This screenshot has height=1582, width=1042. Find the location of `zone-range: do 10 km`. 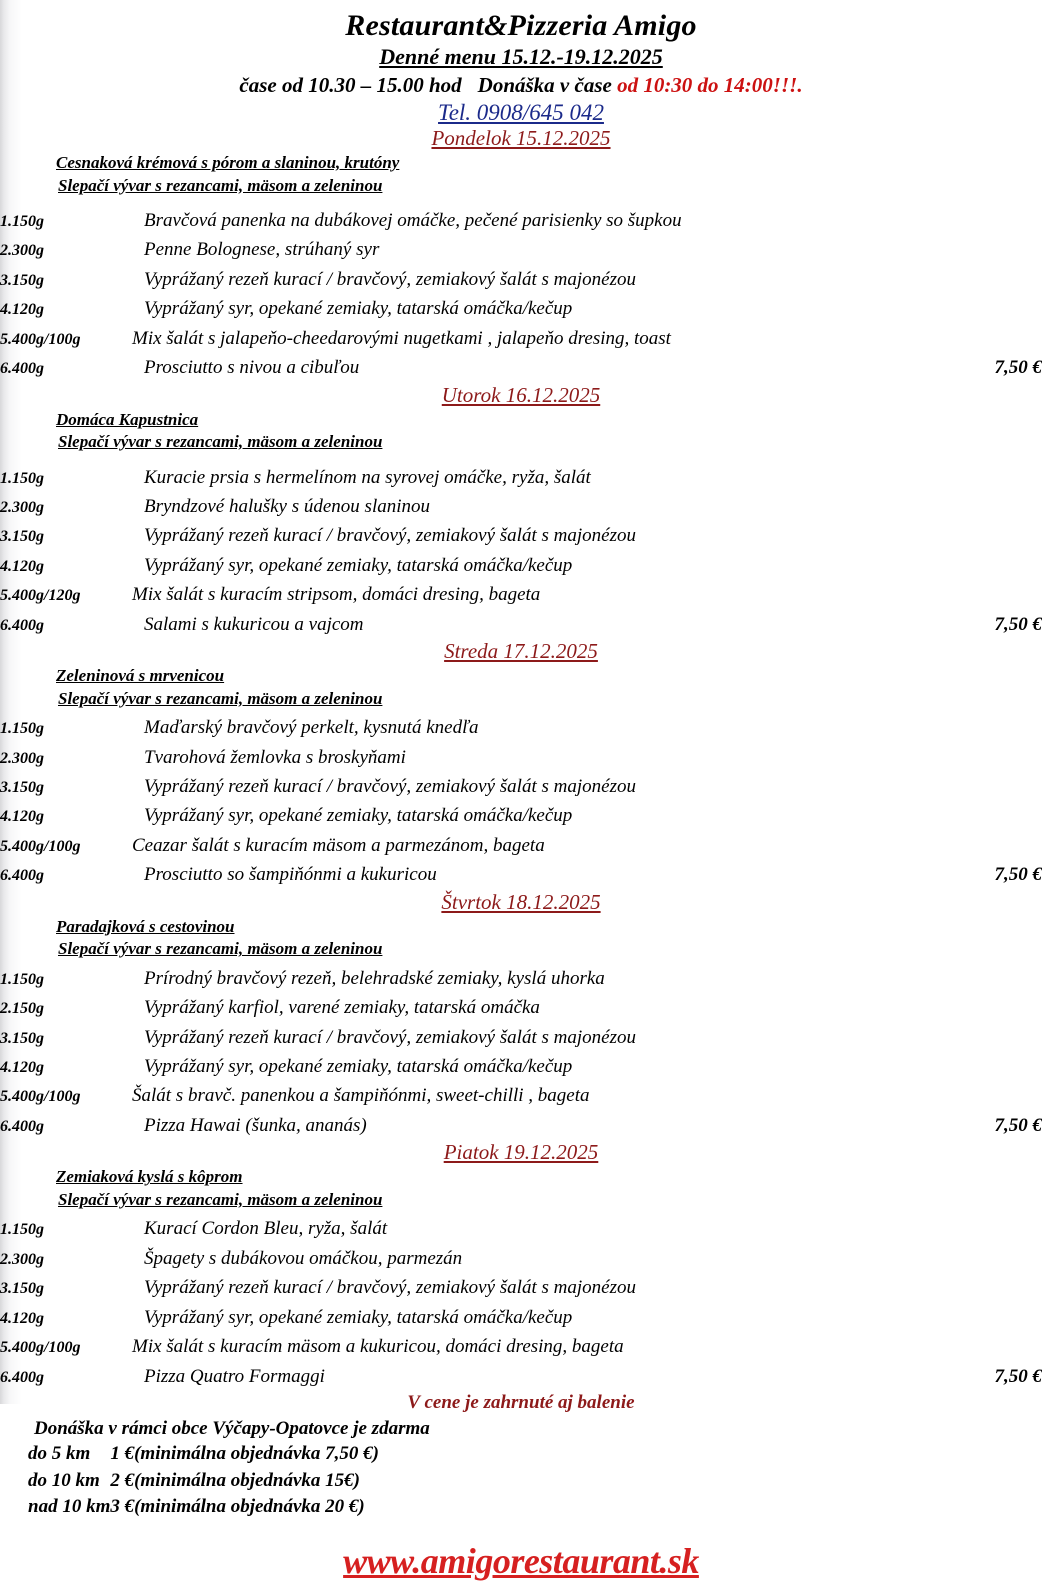

zone-range: do 10 km is located at coordinates (64, 1480).